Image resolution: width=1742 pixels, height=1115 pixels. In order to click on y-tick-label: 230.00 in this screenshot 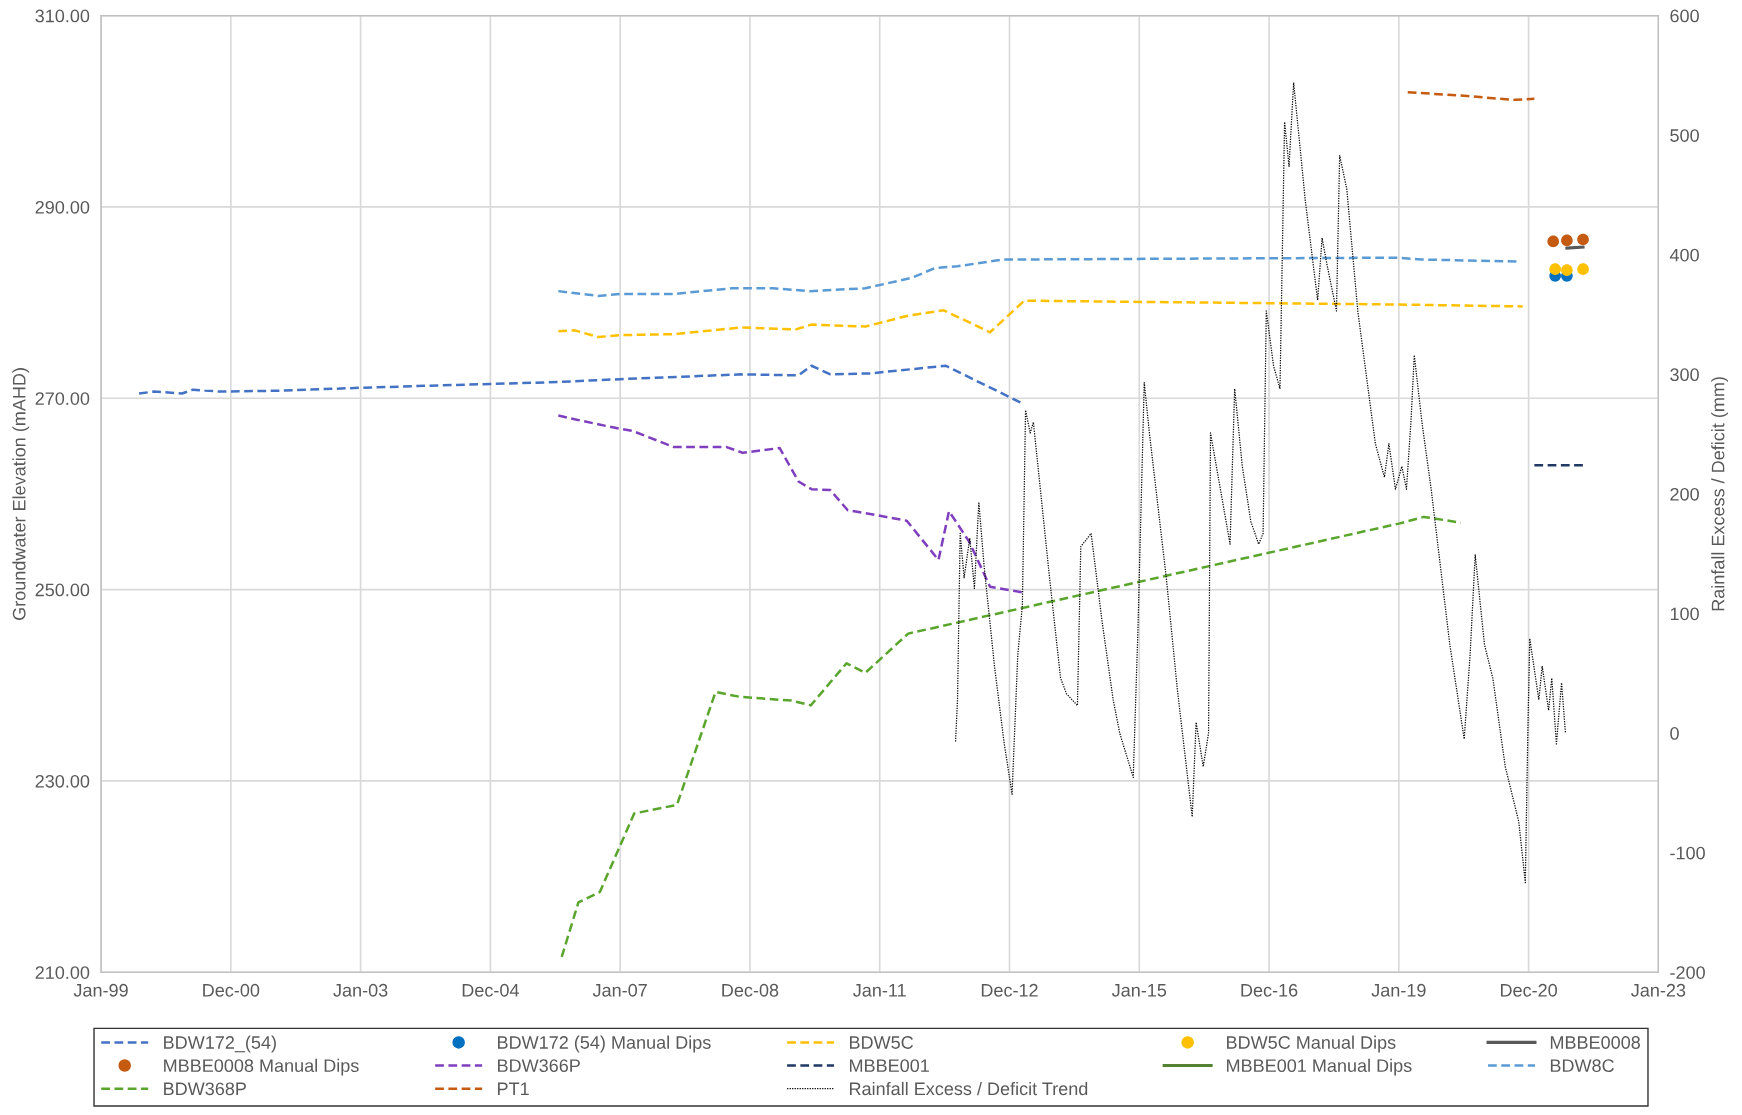, I will do `click(62, 781)`.